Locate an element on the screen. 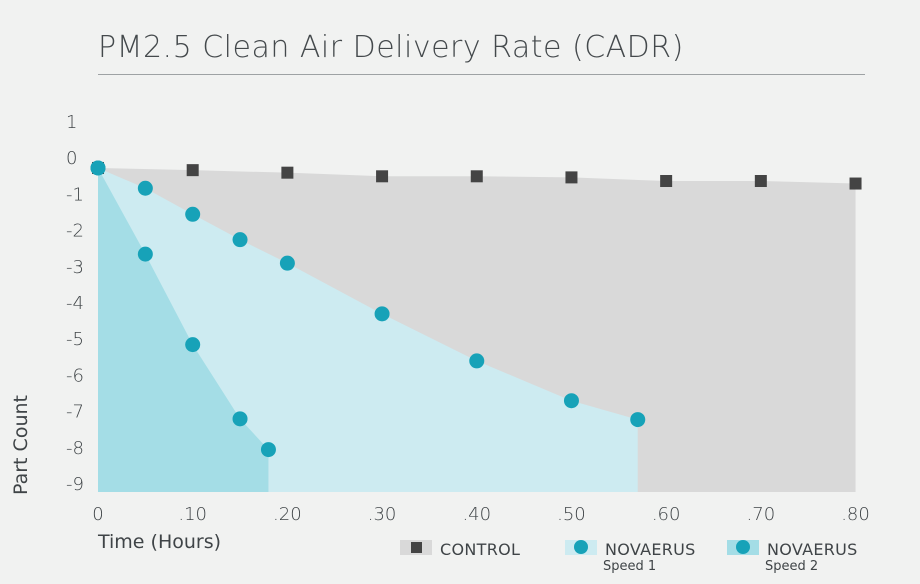 This screenshot has height=584, width=920. chart-title: PM2.5 Clean Air Delivery Rate (CADR) is located at coordinates (391, 47).